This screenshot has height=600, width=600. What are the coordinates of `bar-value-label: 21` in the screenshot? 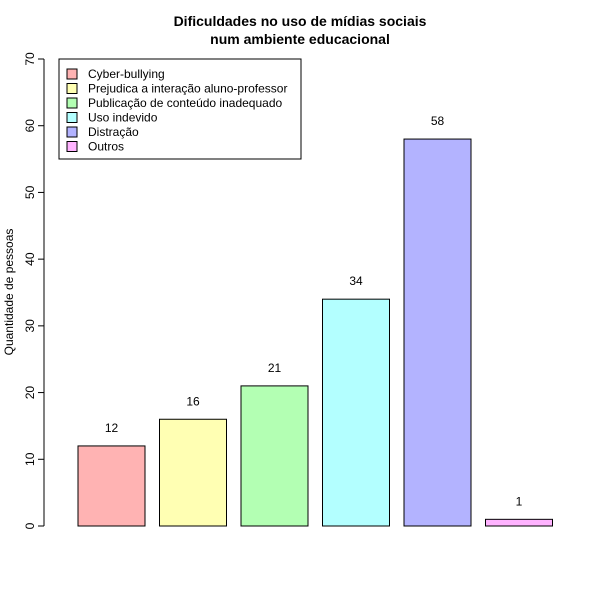 It's located at (275, 368).